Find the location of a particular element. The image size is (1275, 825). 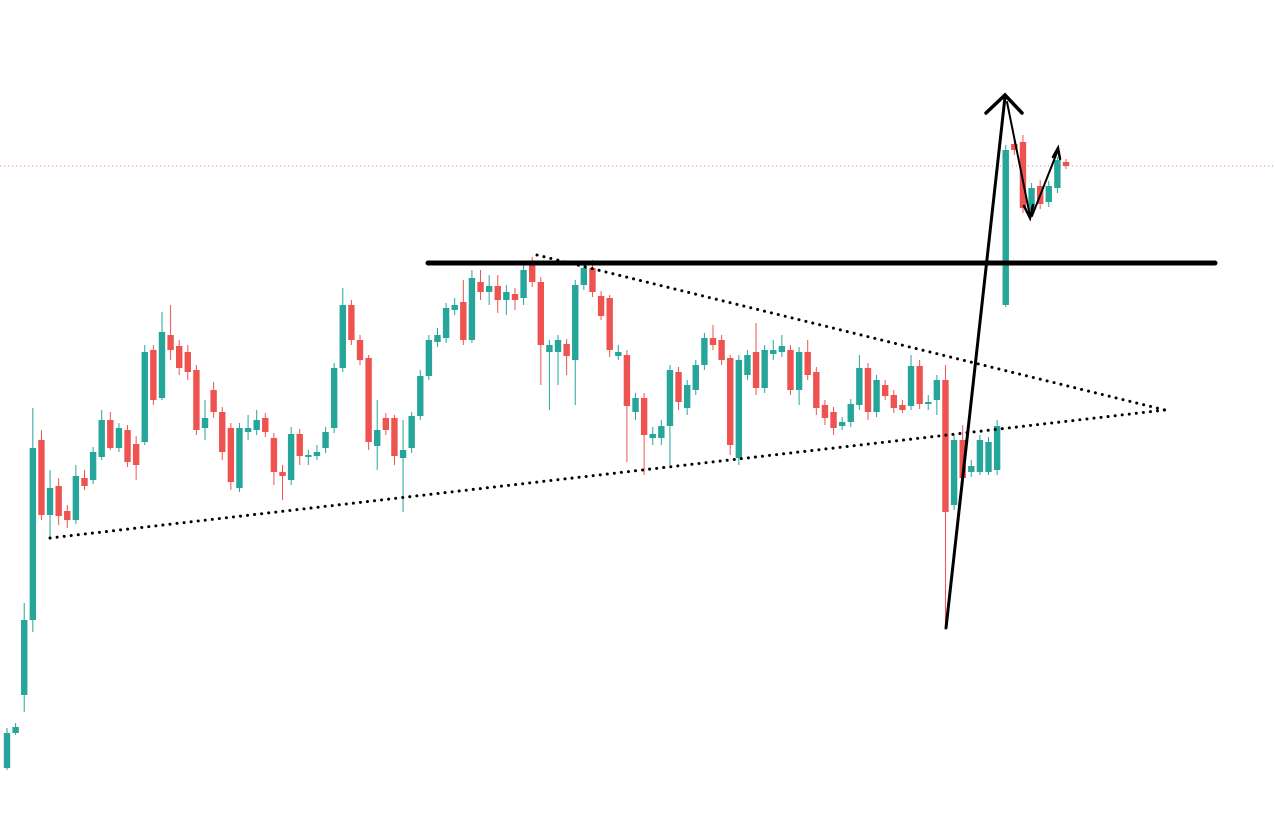

lower-trendline is located at coordinates (607, 474).